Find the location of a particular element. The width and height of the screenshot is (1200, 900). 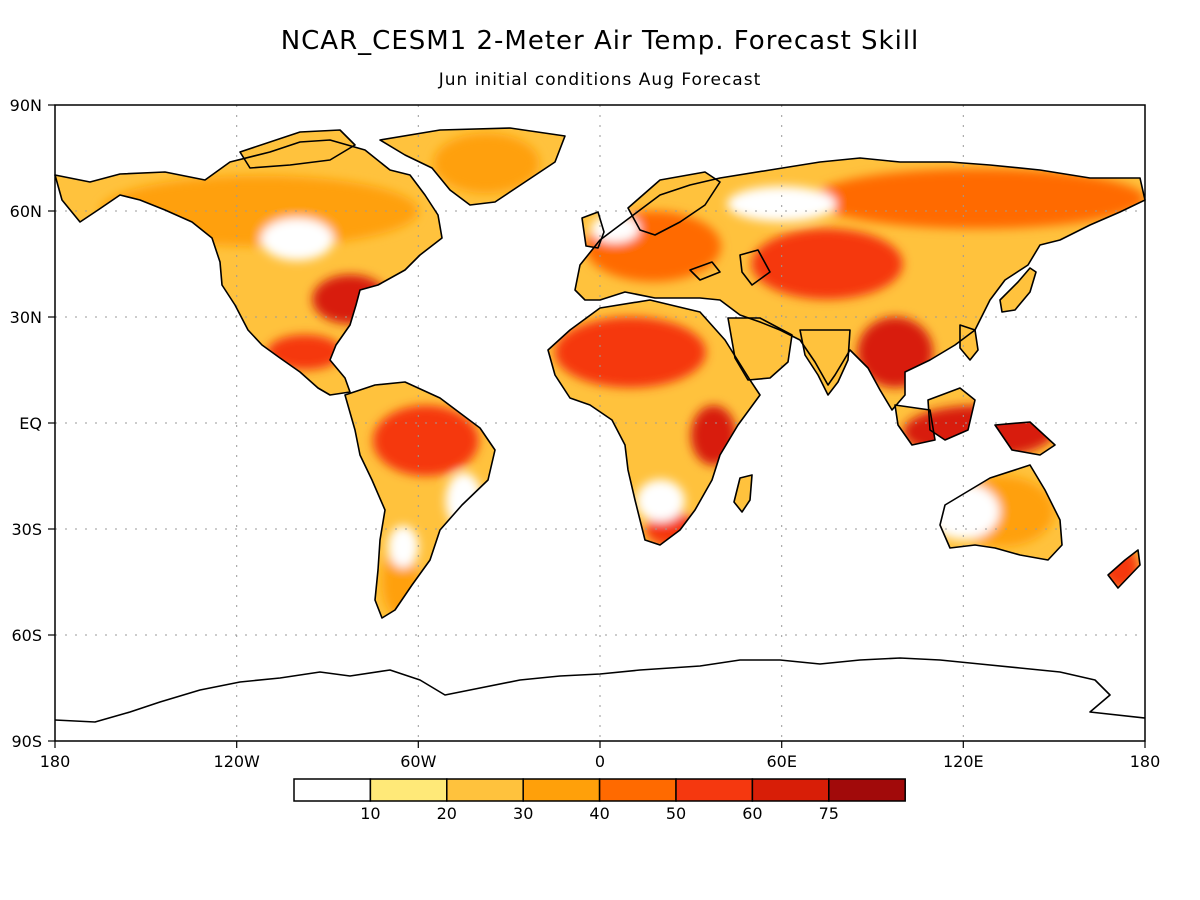

colorbar-label: 75 is located at coordinates (829, 813).